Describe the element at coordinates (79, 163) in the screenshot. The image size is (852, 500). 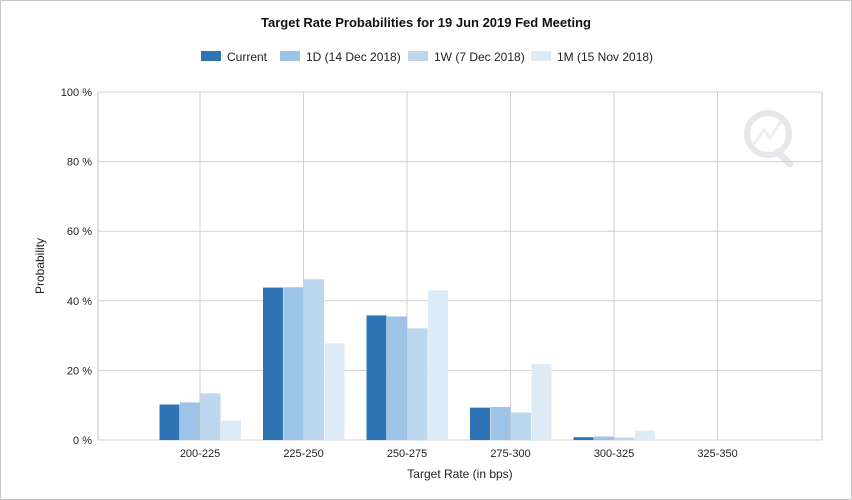
I see `y-tick-label: 80 %` at that location.